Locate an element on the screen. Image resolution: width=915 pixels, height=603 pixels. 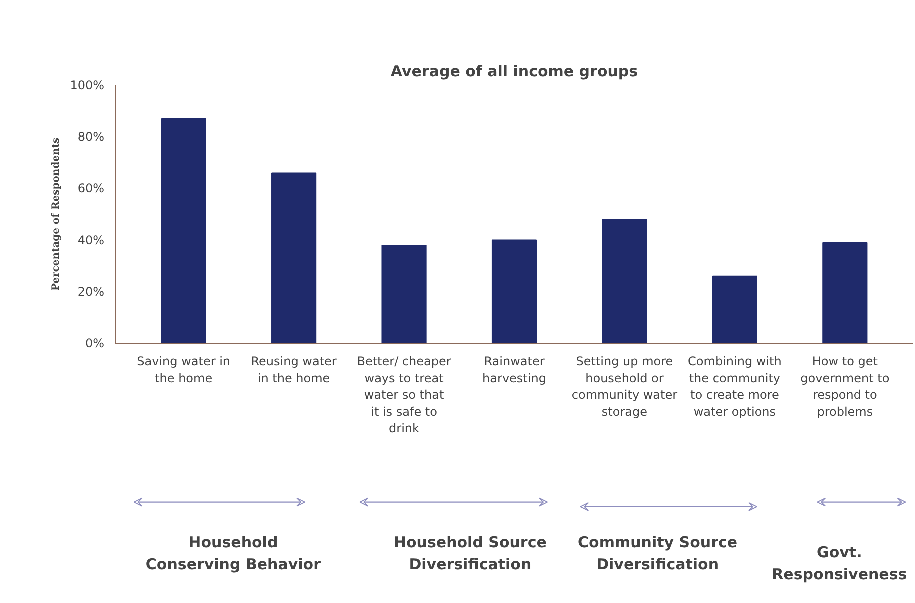
y-tick-label: 100% is located at coordinates (87, 85).